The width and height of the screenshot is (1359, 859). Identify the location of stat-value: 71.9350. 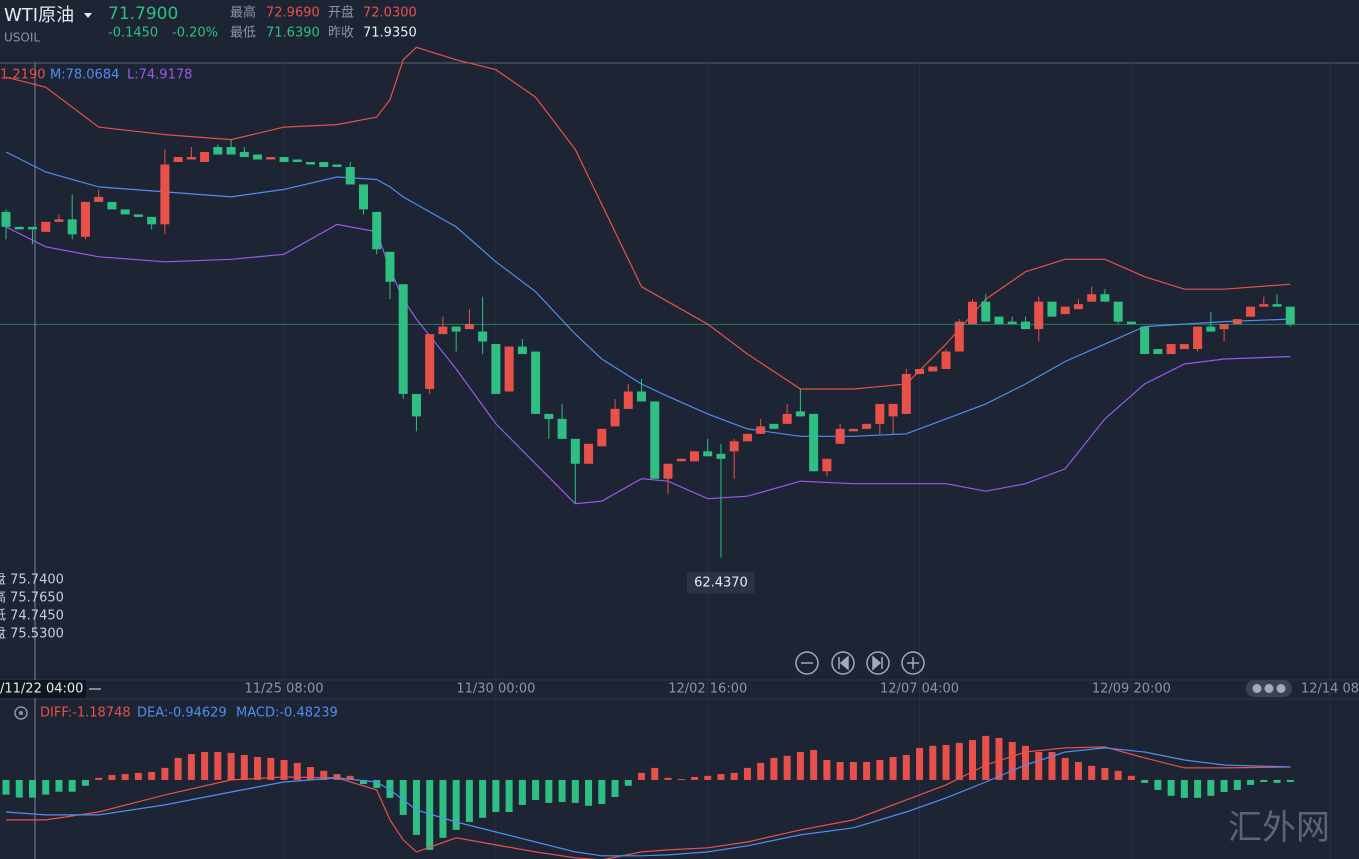
(390, 33).